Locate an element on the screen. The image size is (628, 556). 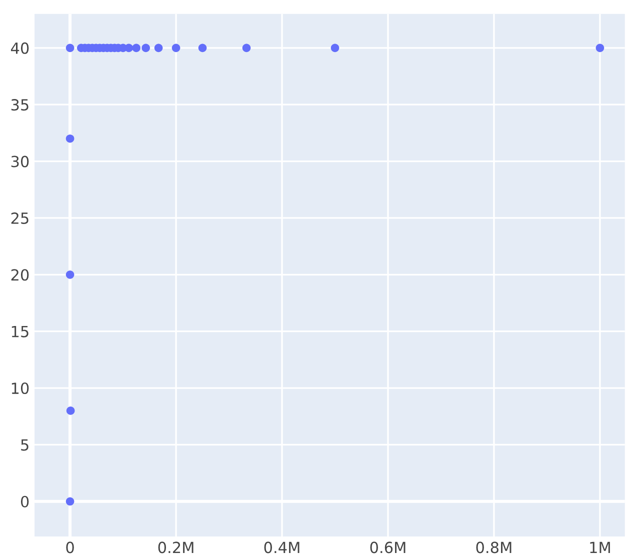
y-tick-label: 10 is located at coordinates (20, 388).